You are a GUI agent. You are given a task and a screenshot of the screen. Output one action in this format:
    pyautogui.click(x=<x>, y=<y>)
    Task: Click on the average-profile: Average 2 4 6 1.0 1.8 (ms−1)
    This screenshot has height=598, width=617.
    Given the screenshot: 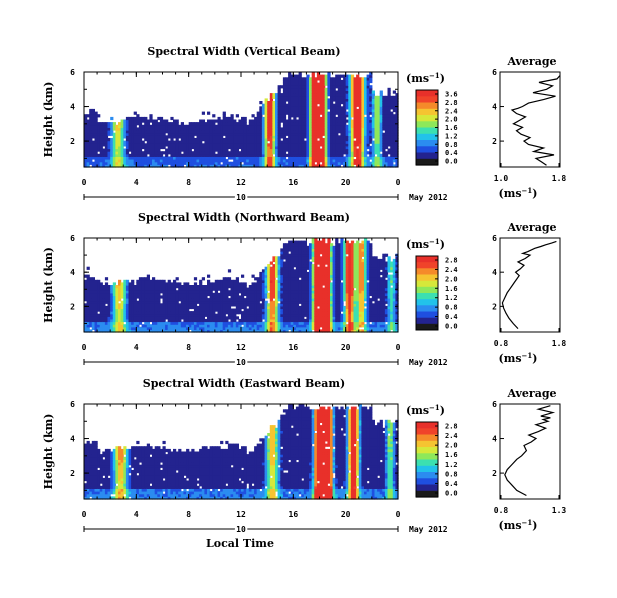 What is the action you would take?
    pyautogui.click(x=529, y=127)
    